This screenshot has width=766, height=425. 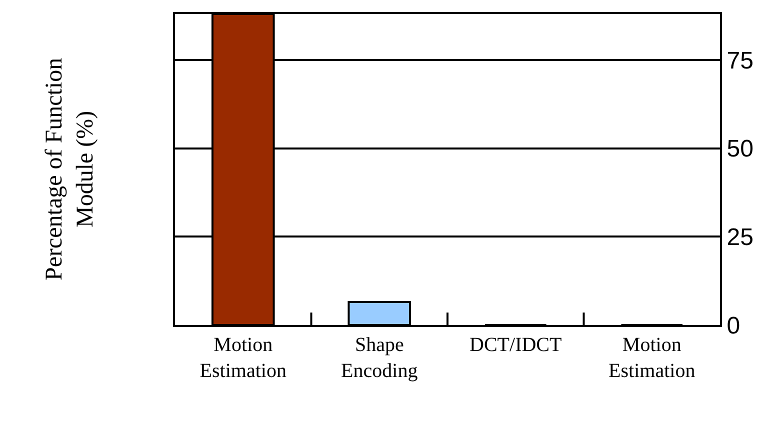 What do you see at coordinates (740, 149) in the screenshot?
I see `y-tick-label: 50` at bounding box center [740, 149].